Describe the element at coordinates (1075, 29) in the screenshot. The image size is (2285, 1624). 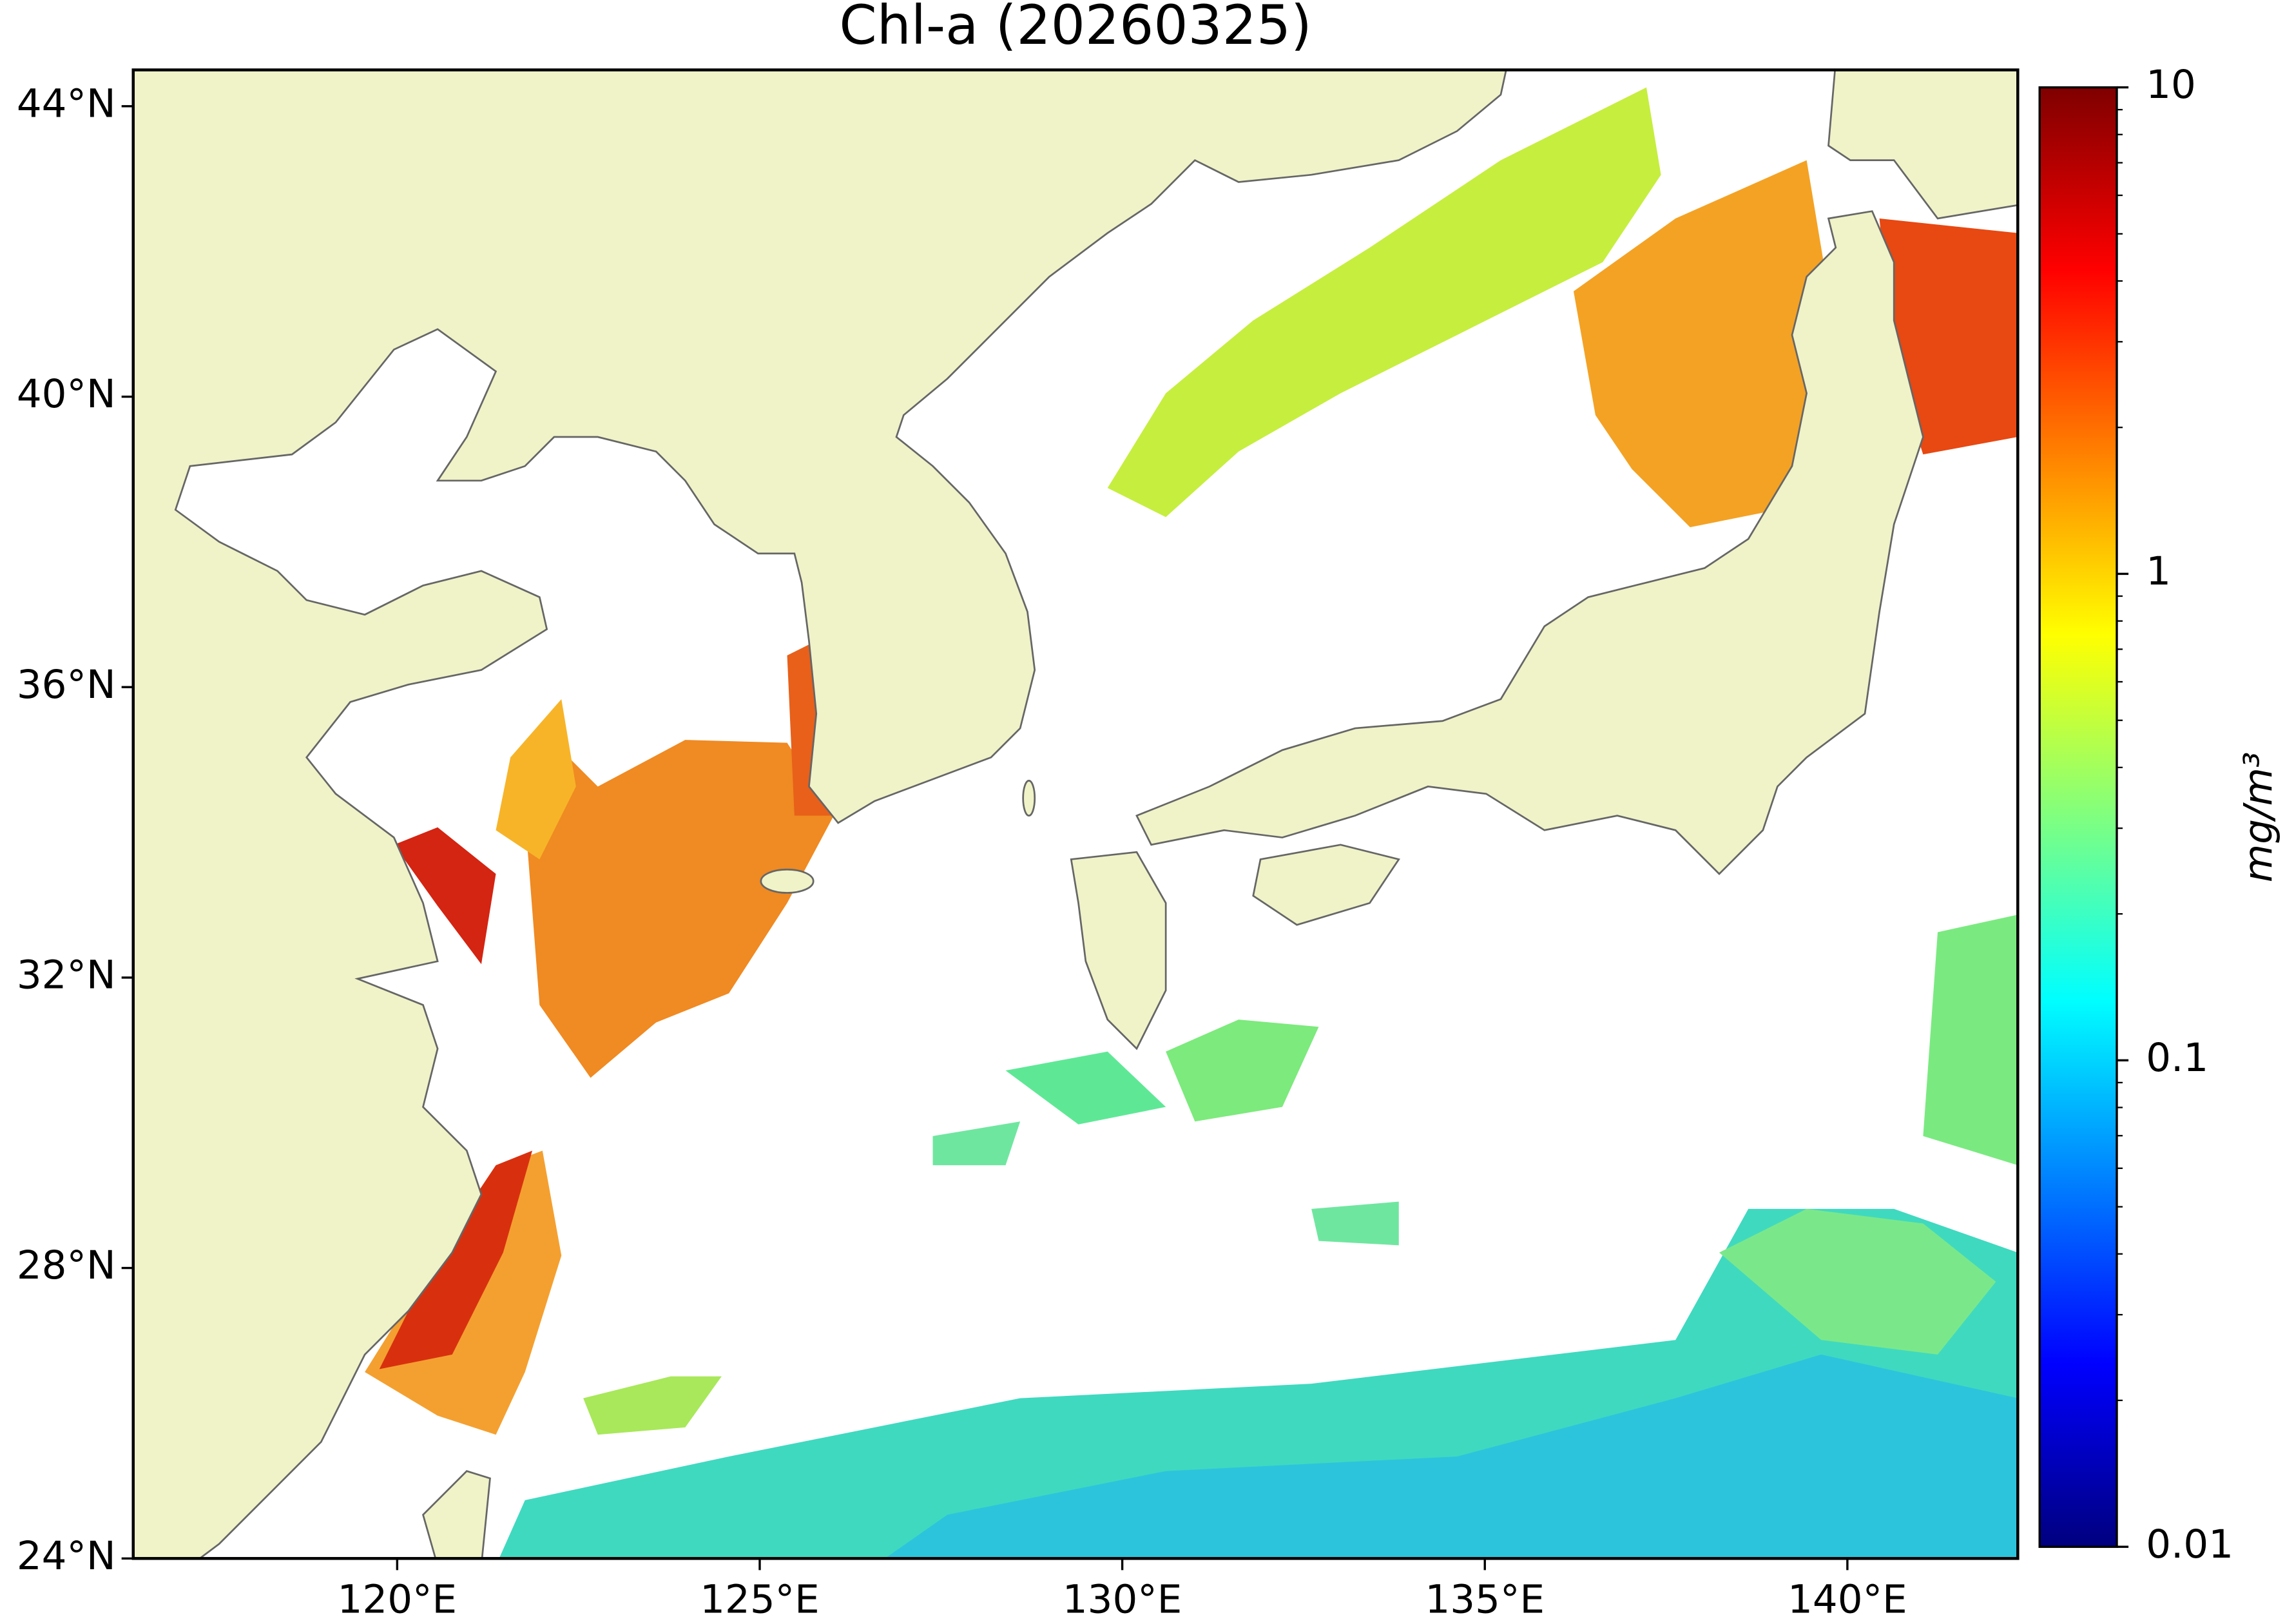
I see `map-title: Chl-a (20260325)` at that location.